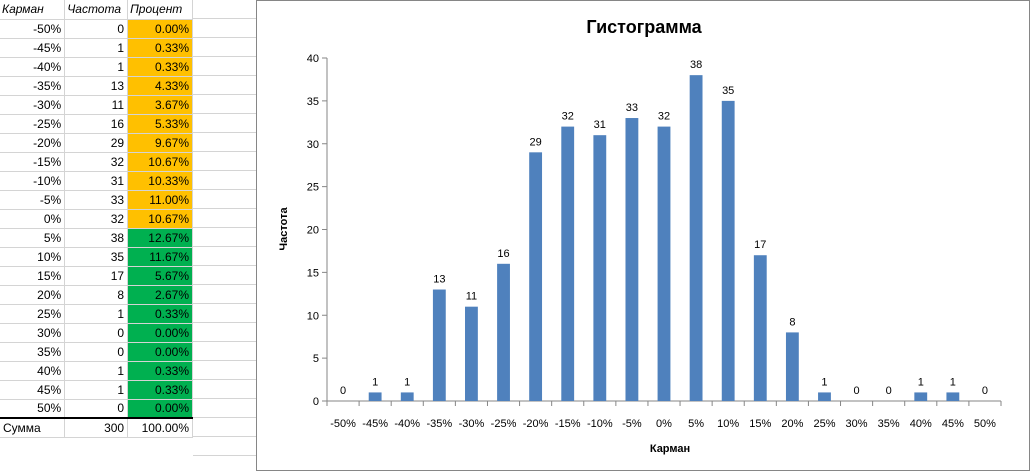 Image resolution: width=1032 pixels, height=472 pixels. I want to click on cell-frequency: 29, so click(96, 143).